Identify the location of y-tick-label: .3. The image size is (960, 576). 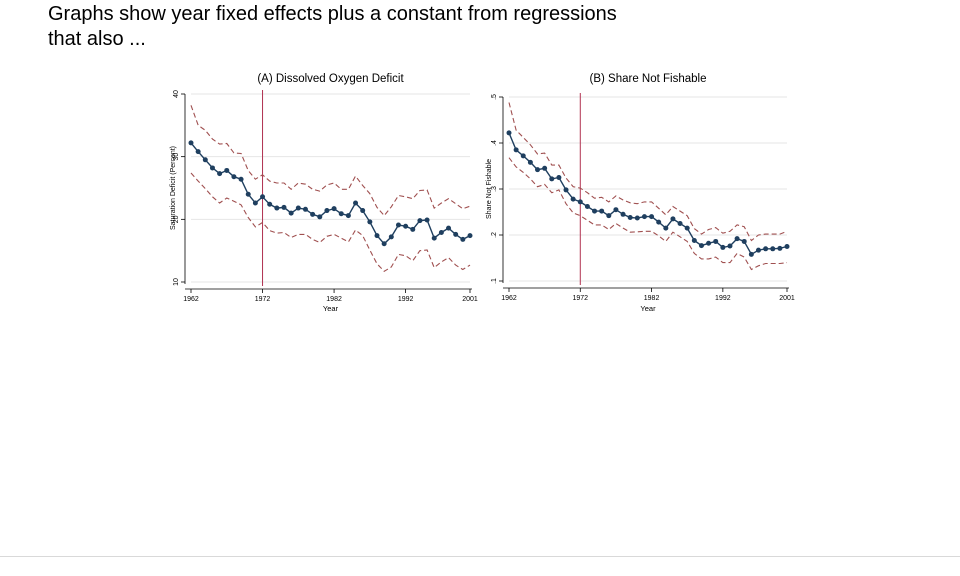
(494, 189).